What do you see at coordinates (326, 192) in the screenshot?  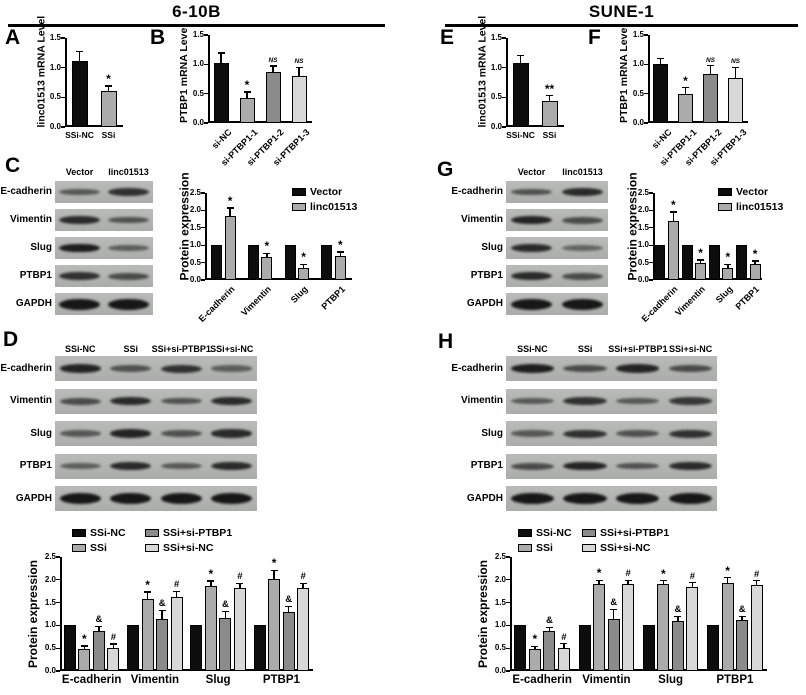 I see `legend-label: Vector` at bounding box center [326, 192].